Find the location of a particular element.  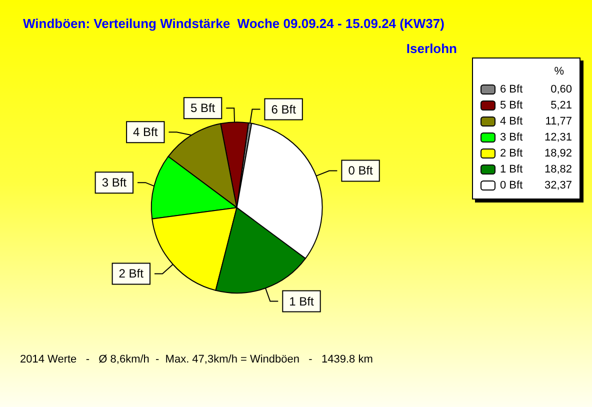

data-label: 5,21 is located at coordinates (561, 106).